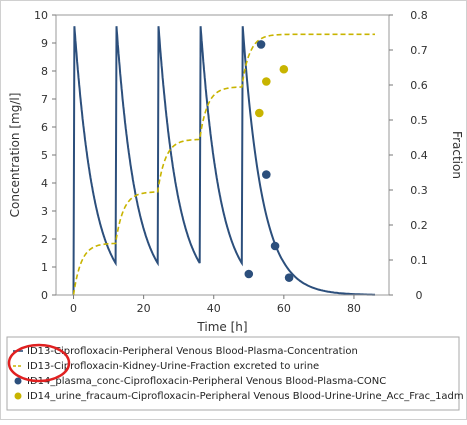  Describe the element at coordinates (44, 239) in the screenshot. I see `y-tick-label: 2` at that location.